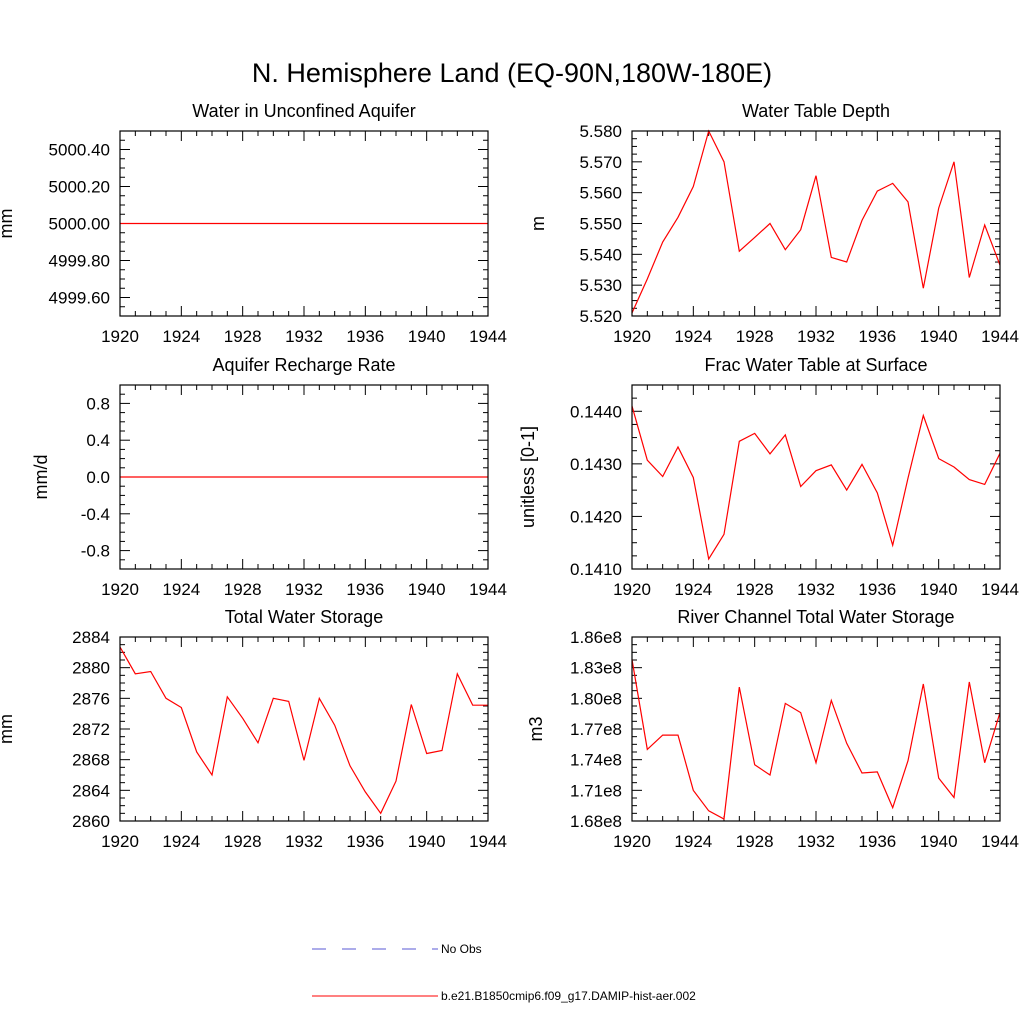  Describe the element at coordinates (600, 131) in the screenshot. I see `y-tick-label: 5.580` at that location.